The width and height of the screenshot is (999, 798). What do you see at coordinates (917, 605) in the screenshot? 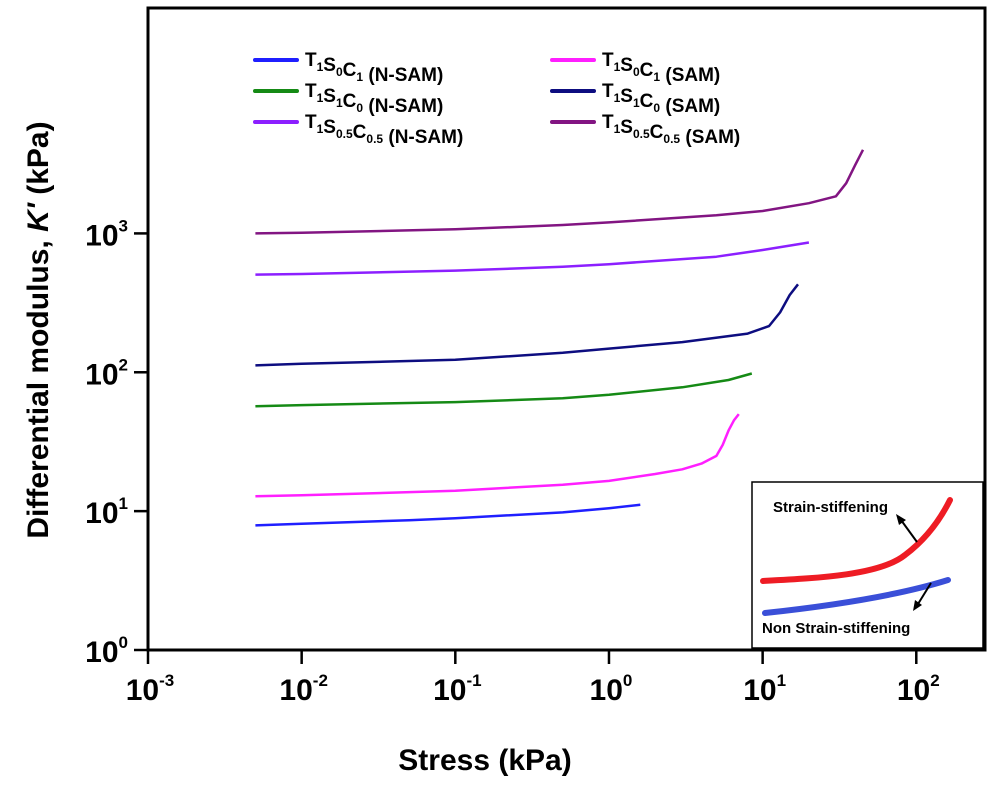
I see `inset-arrowhead-lower` at bounding box center [917, 605].